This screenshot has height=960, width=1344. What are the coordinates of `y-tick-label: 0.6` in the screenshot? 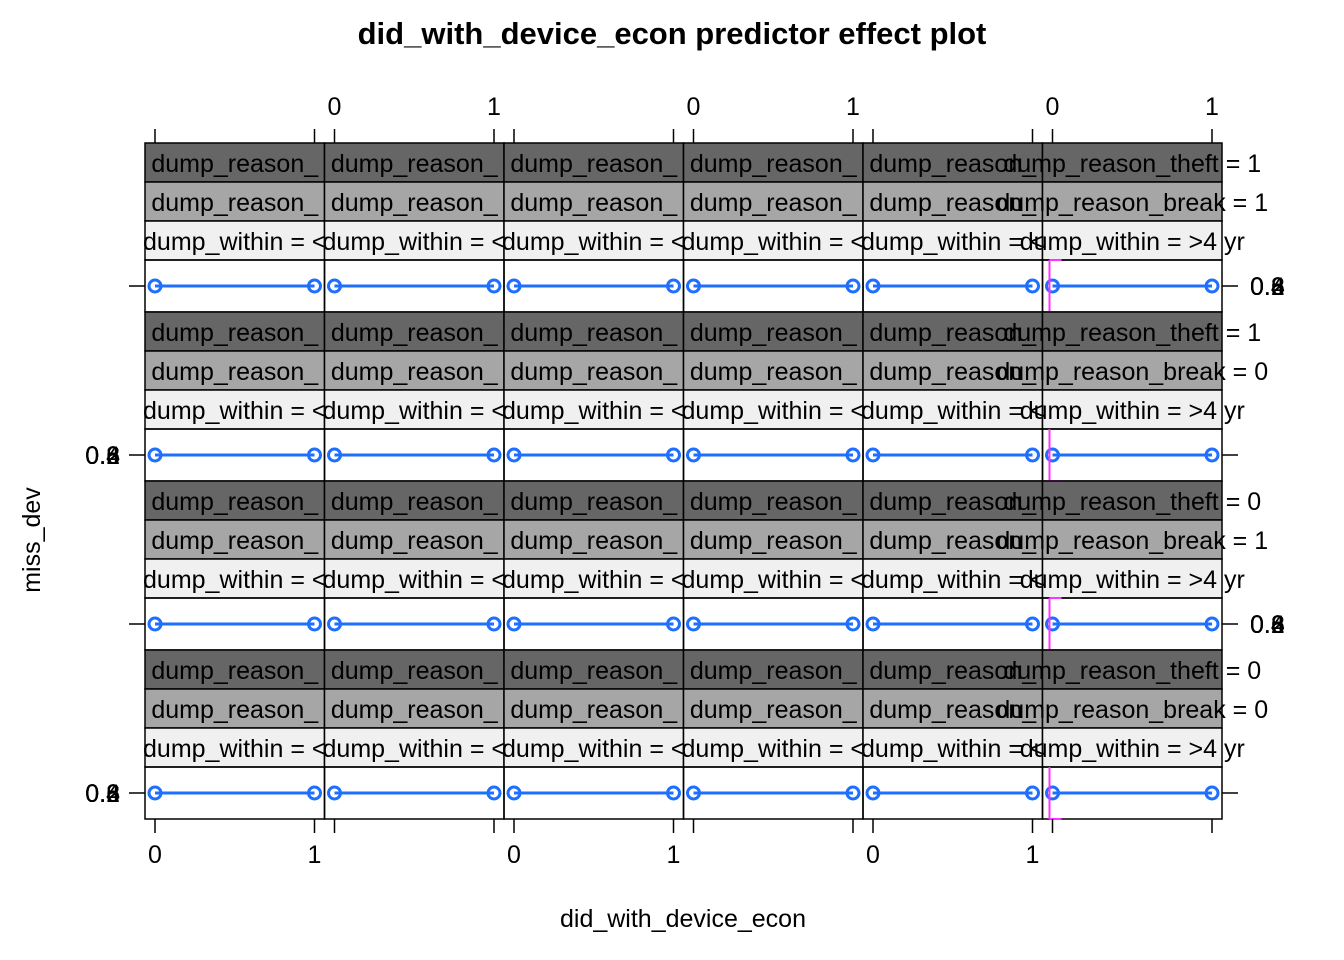 It's located at (102, 794).